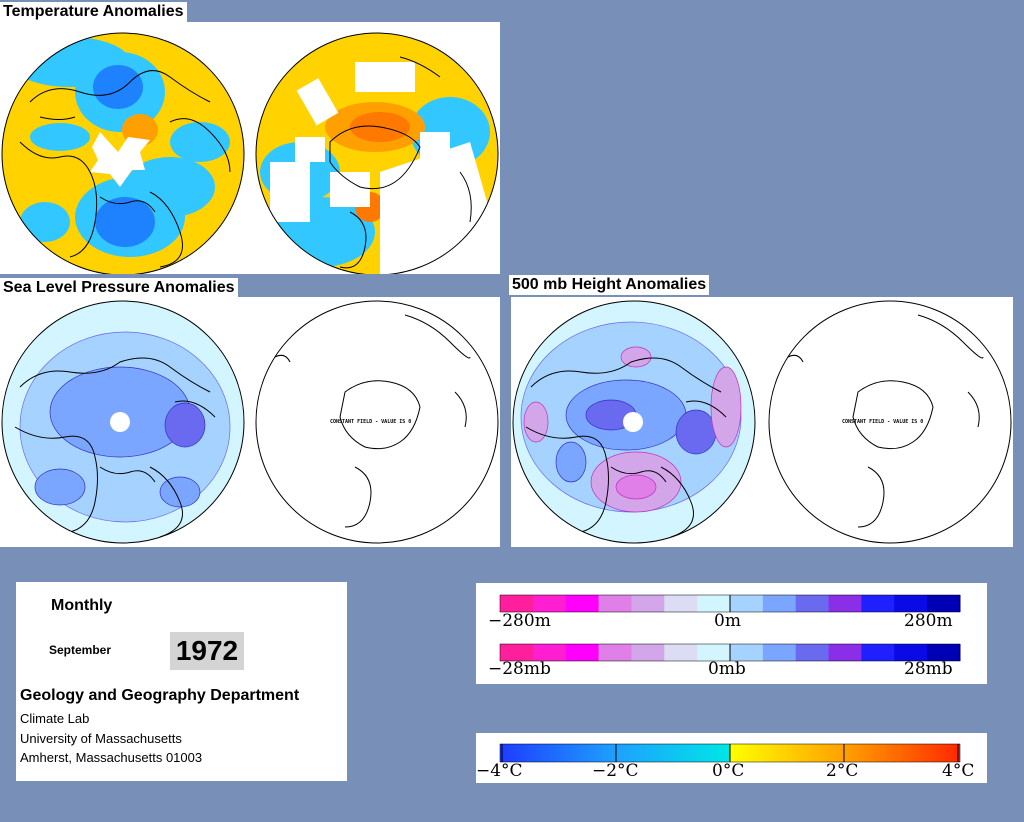  I want to click on height-maps-panel, so click(762, 422).